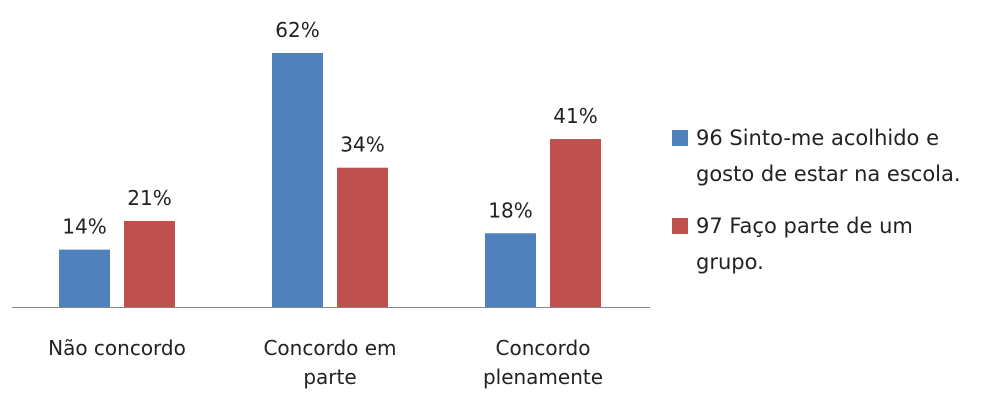 The height and width of the screenshot is (396, 1002). What do you see at coordinates (329, 362) in the screenshot?
I see `category-label-2: Concordo em parte` at bounding box center [329, 362].